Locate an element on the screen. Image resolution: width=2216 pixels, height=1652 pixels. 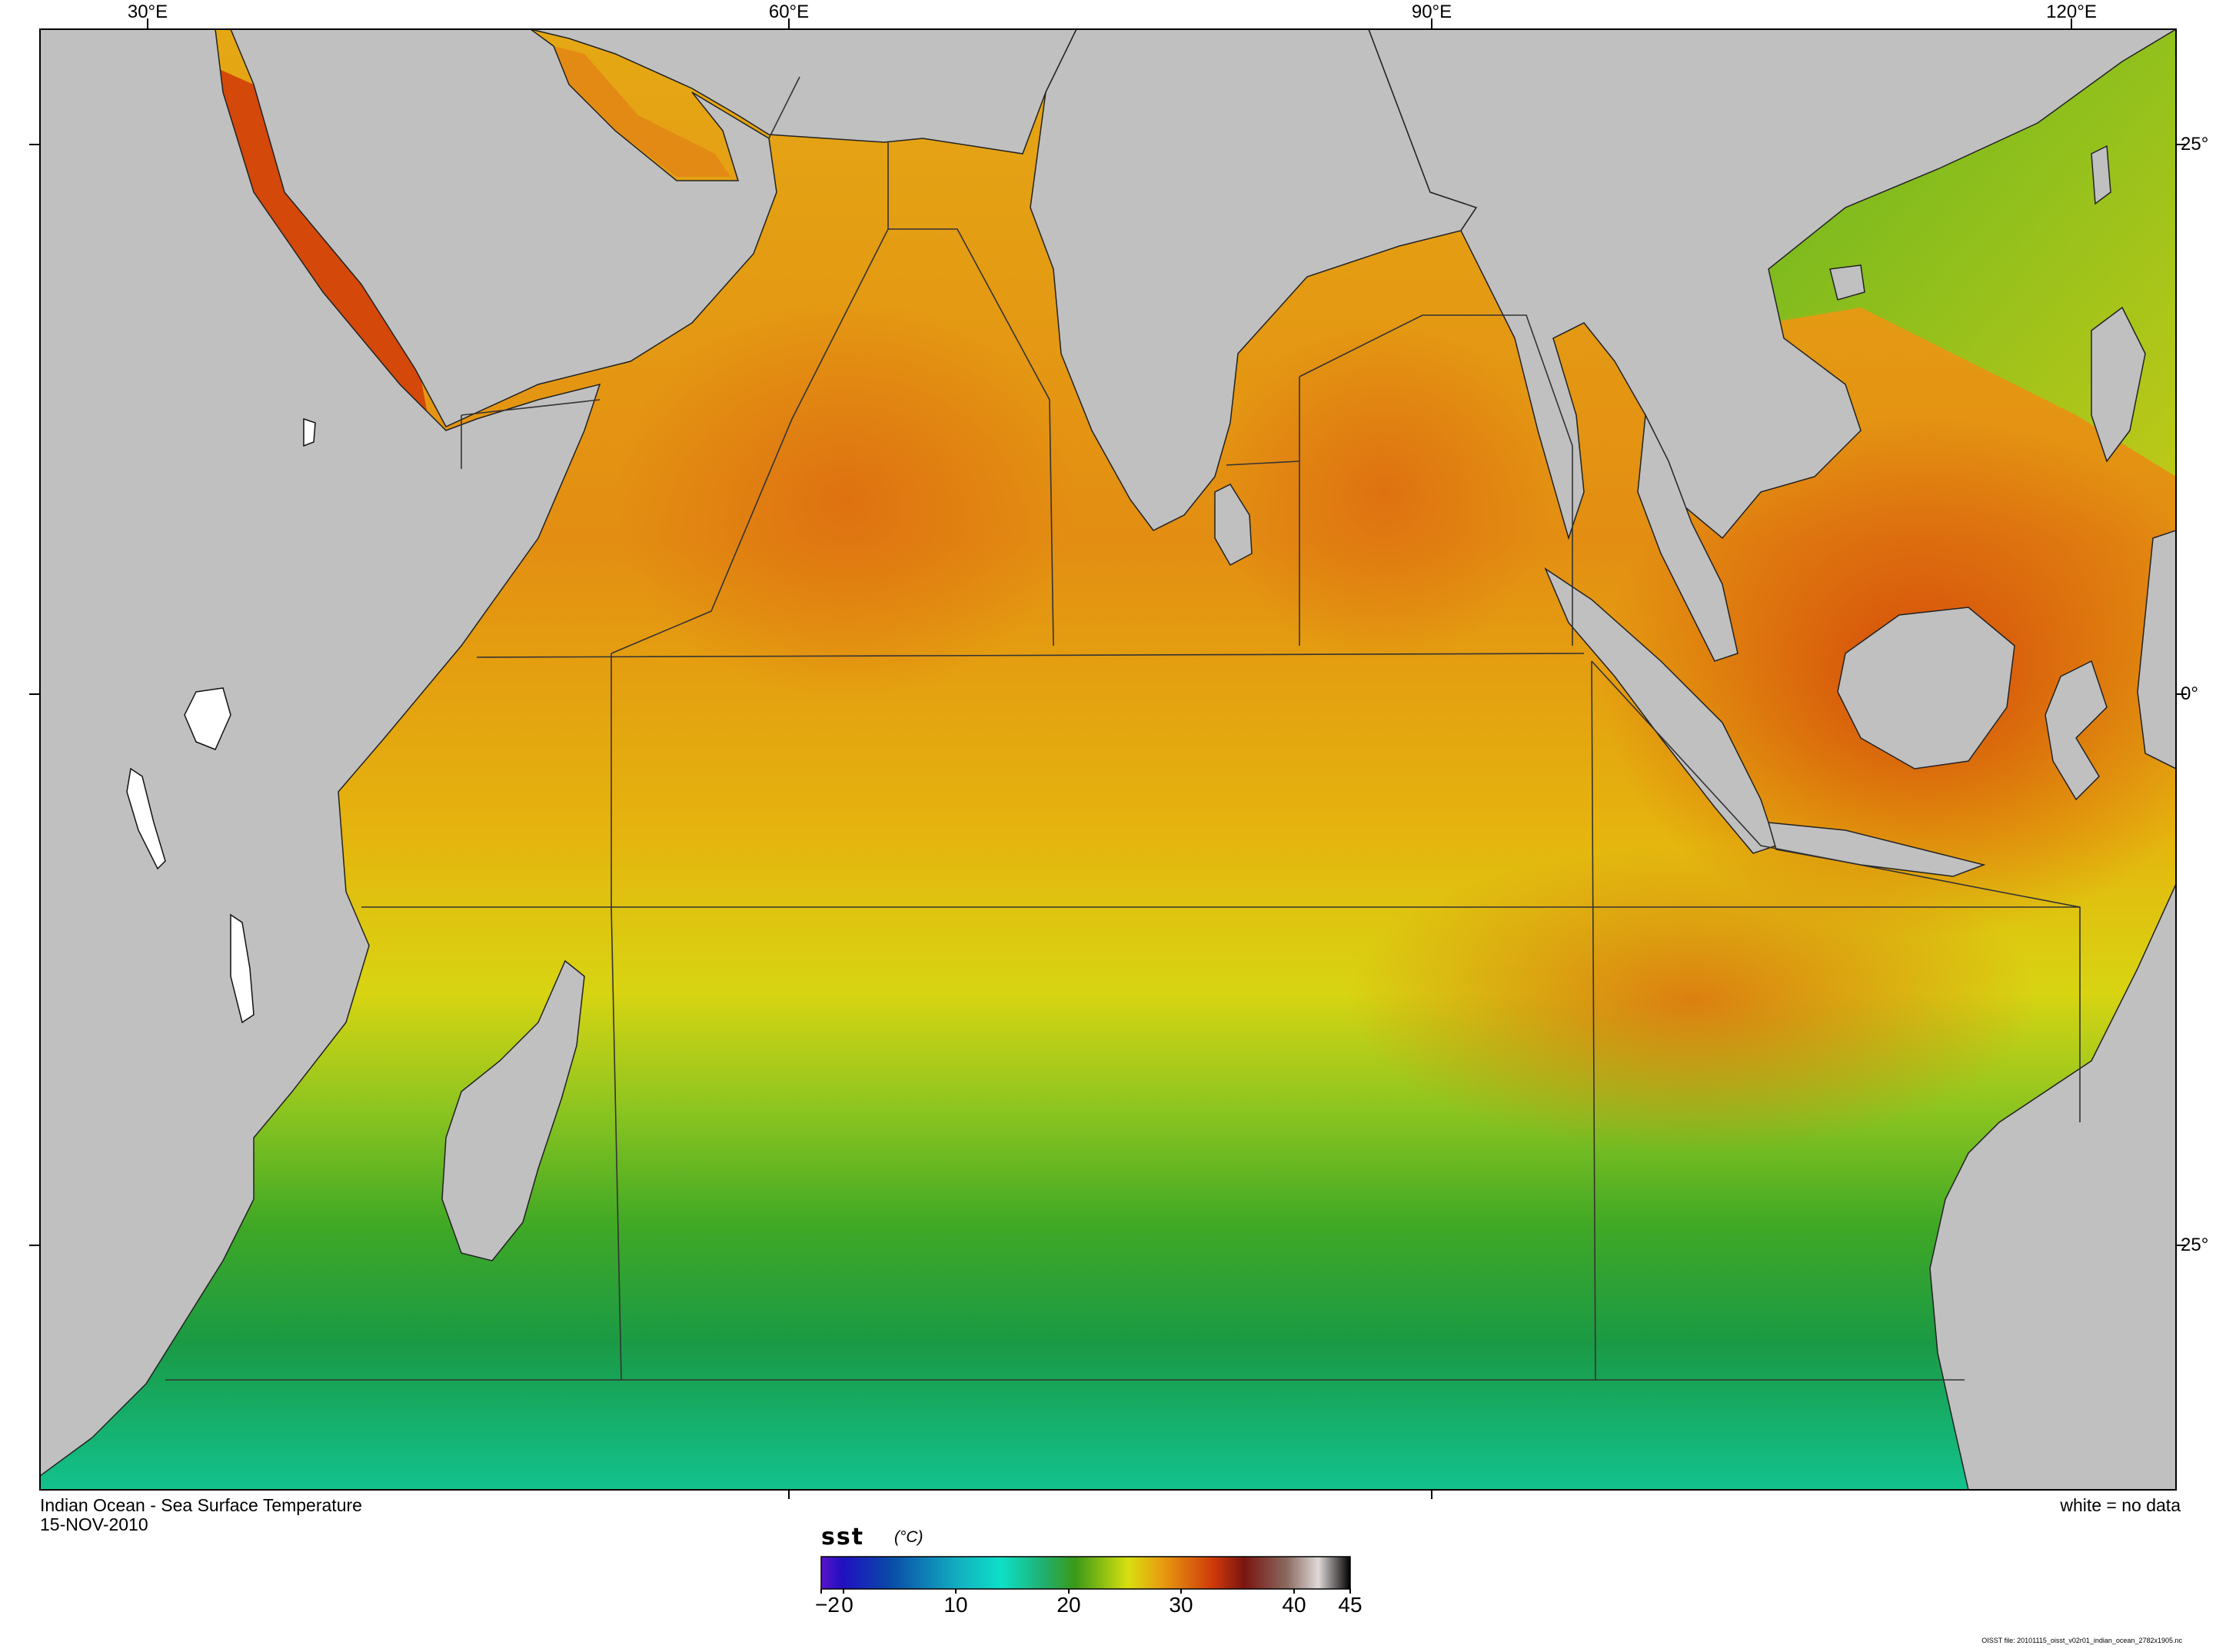
colorbar-tick: 20 is located at coordinates (1068, 1605).